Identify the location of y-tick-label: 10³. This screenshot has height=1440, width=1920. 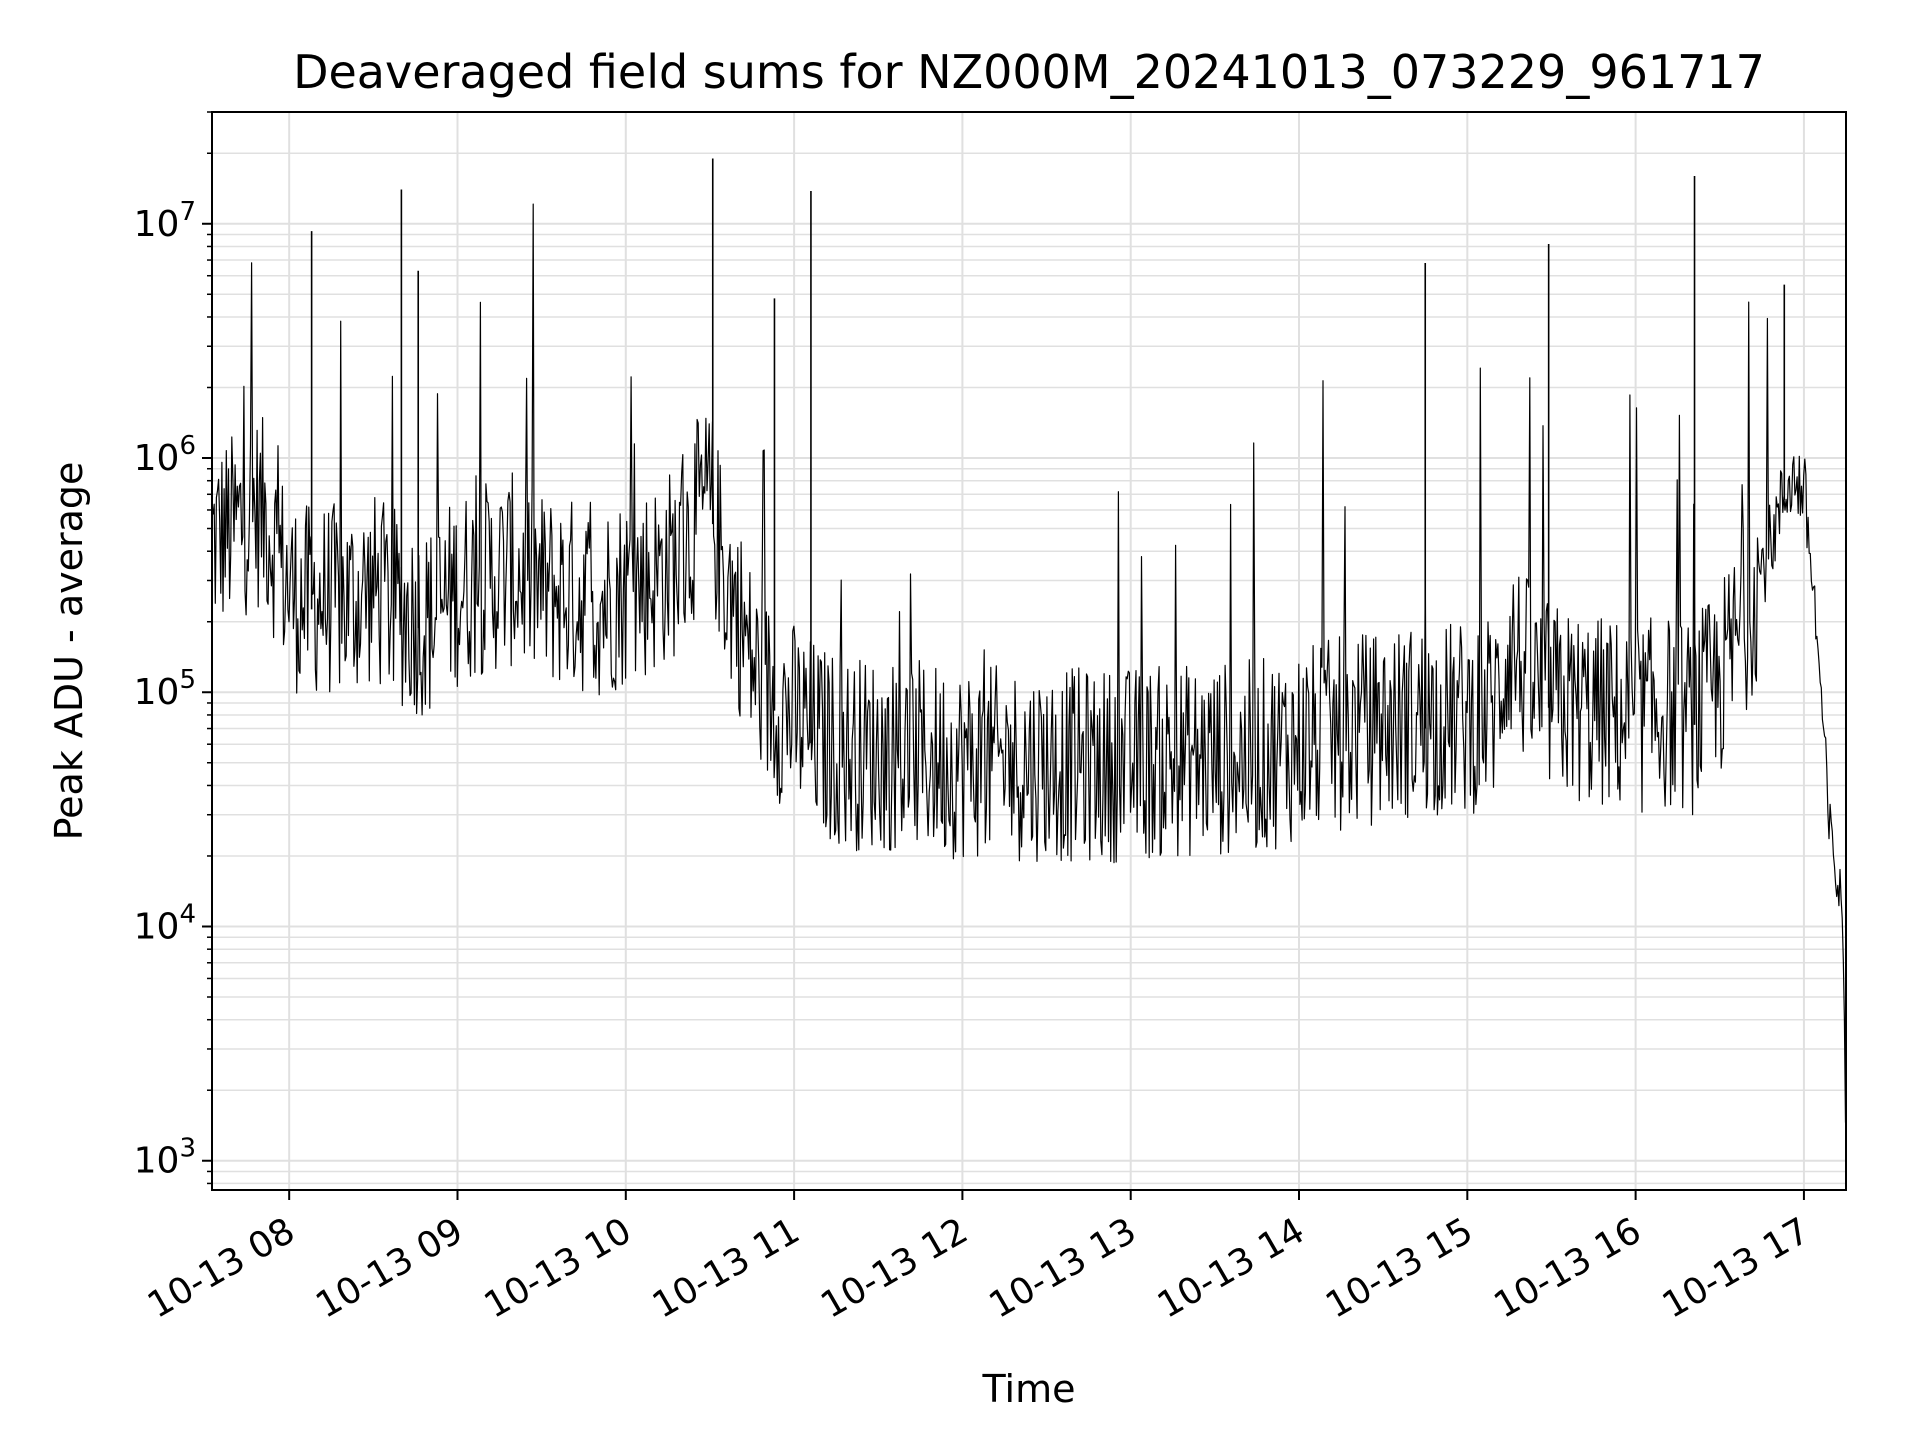
(165, 1158).